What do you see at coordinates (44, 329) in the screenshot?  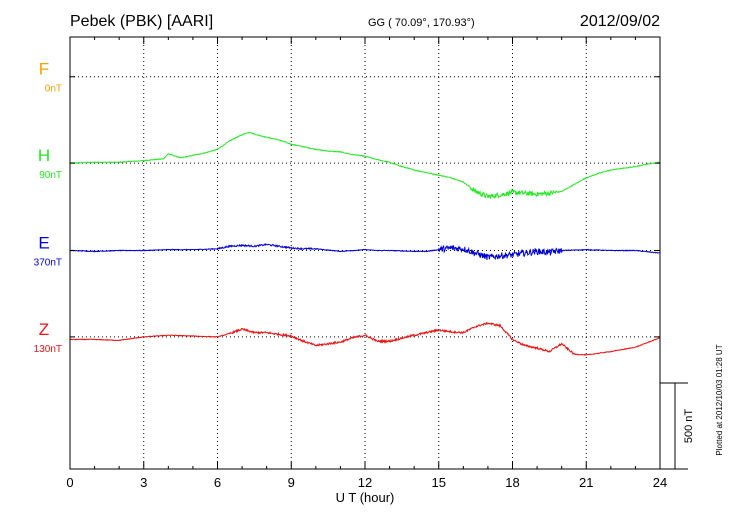 I see `series-name-z: Z` at bounding box center [44, 329].